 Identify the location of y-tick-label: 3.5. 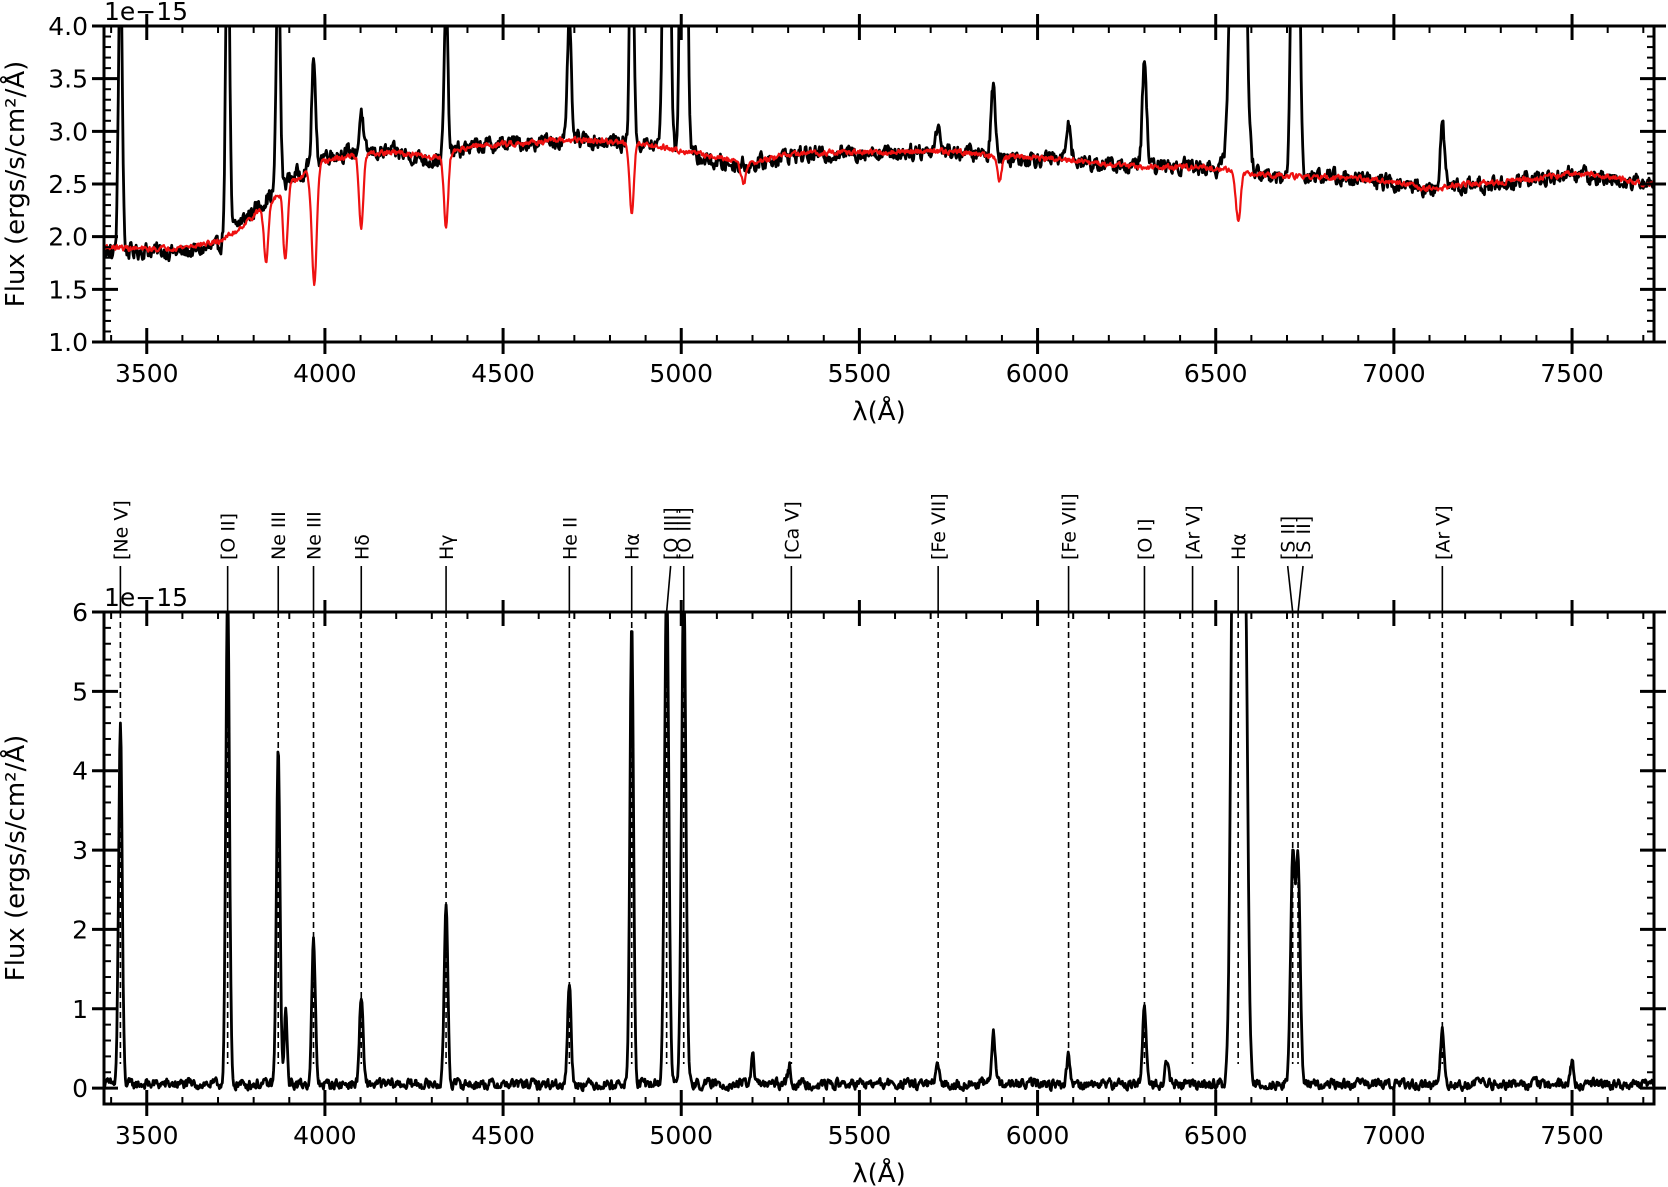
(68, 79).